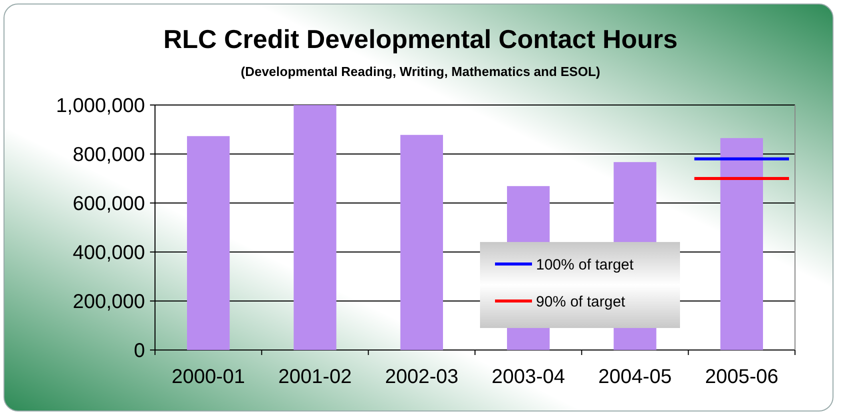 The width and height of the screenshot is (841, 419). Describe the element at coordinates (108, 155) in the screenshot. I see `y-tick-label: 800,000` at that location.